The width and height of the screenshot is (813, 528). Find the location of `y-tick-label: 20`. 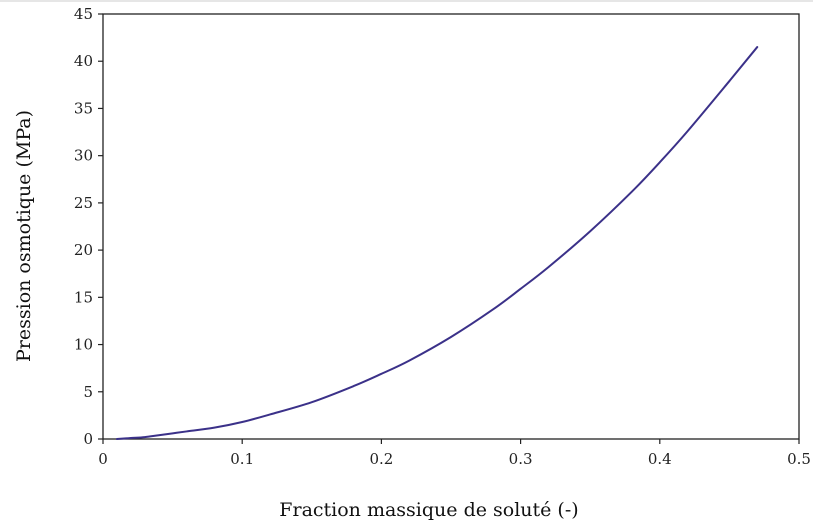

y-tick-label: 20 is located at coordinates (83, 250).